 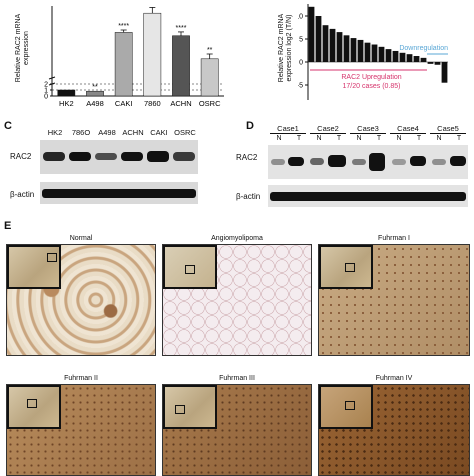 What do you see at coordinates (152, 103) in the screenshot?
I see `x-tick-label: 7860` at bounding box center [152, 103].